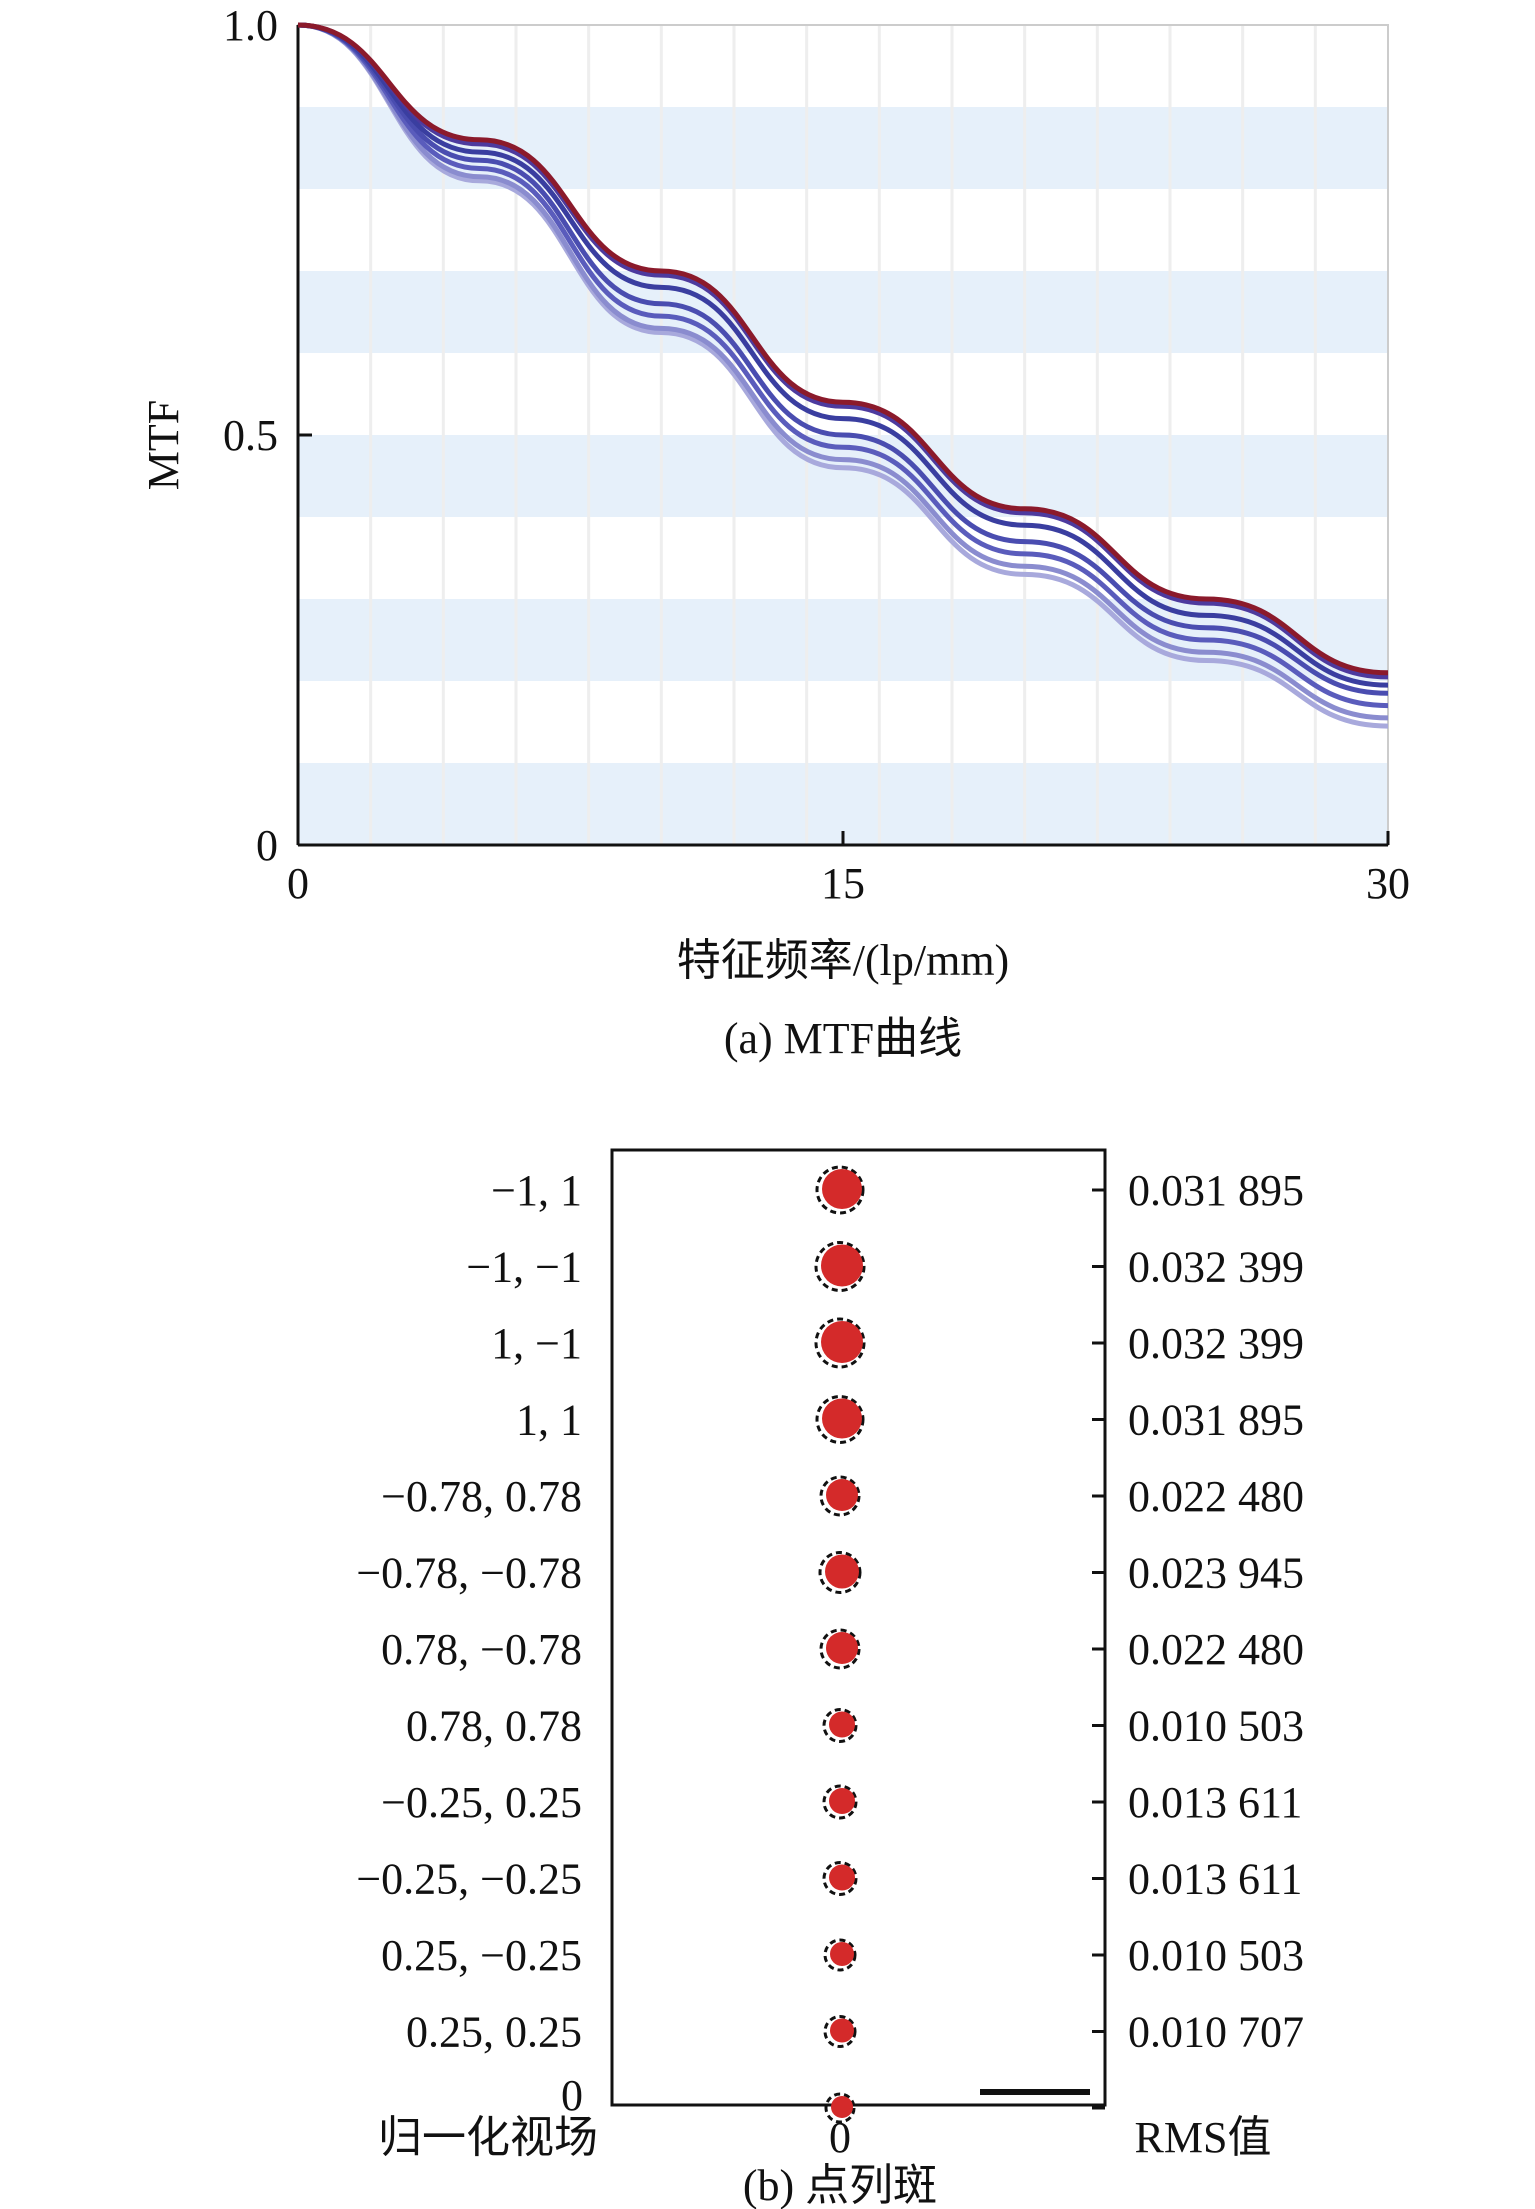 The height and width of the screenshot is (2209, 1535). What do you see at coordinates (840, 2137) in the screenshot?
I see `spot-center-label: 0` at bounding box center [840, 2137].